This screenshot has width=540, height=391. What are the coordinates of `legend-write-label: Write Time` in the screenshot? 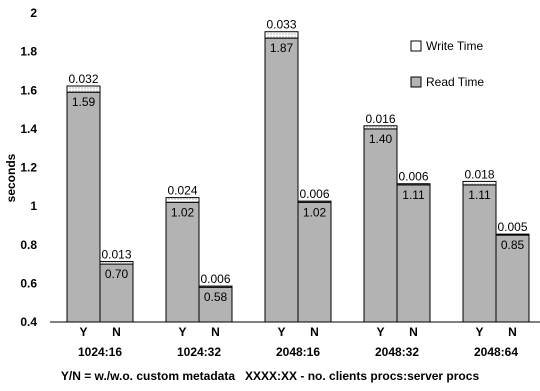 It's located at (454, 46).